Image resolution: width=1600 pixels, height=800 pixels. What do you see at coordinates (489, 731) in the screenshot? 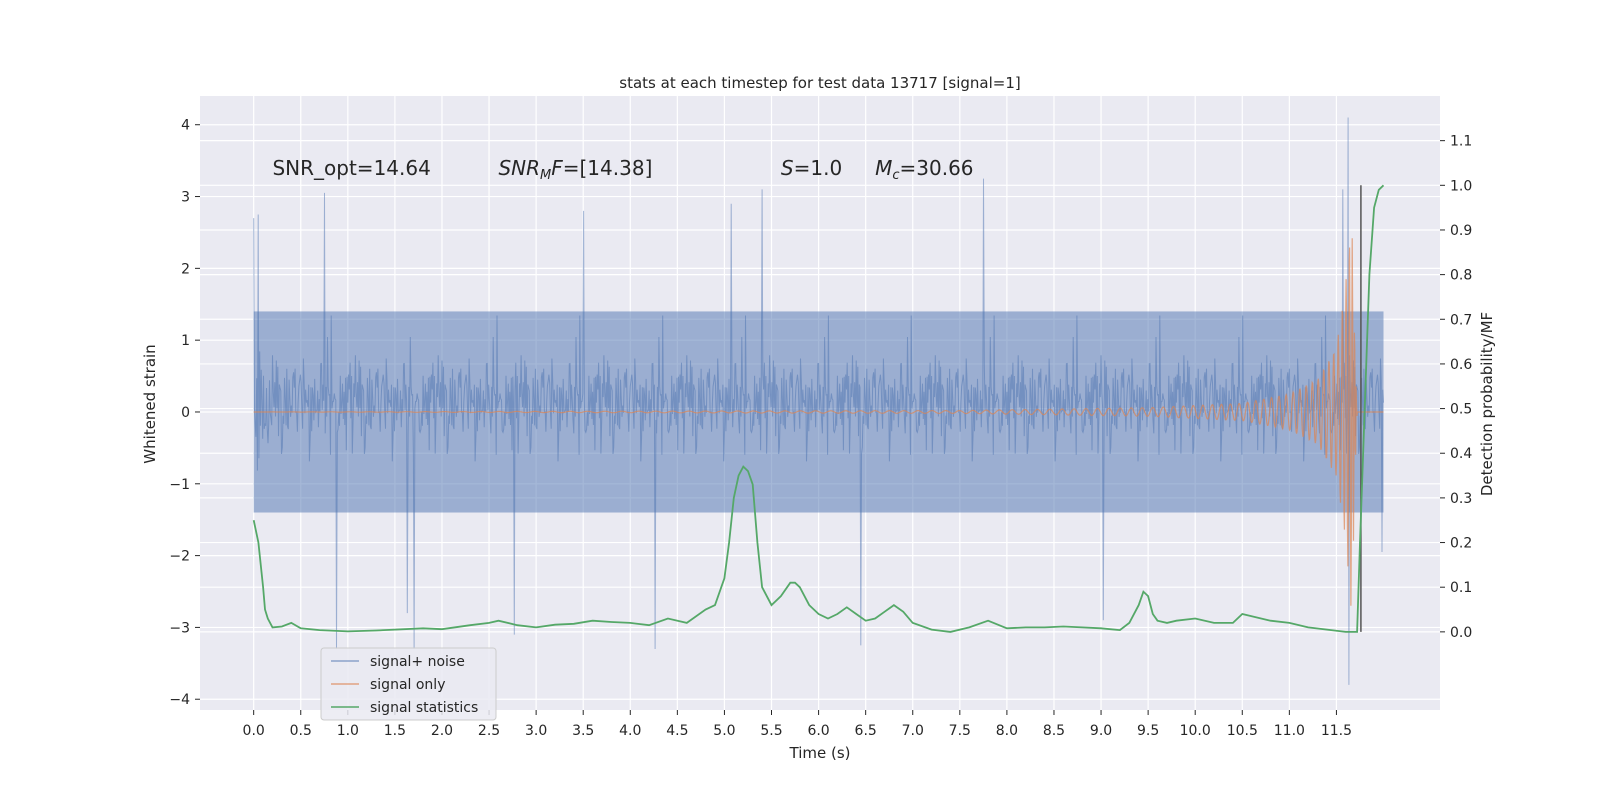
I see `x-tick-label: 2.5` at bounding box center [489, 731].